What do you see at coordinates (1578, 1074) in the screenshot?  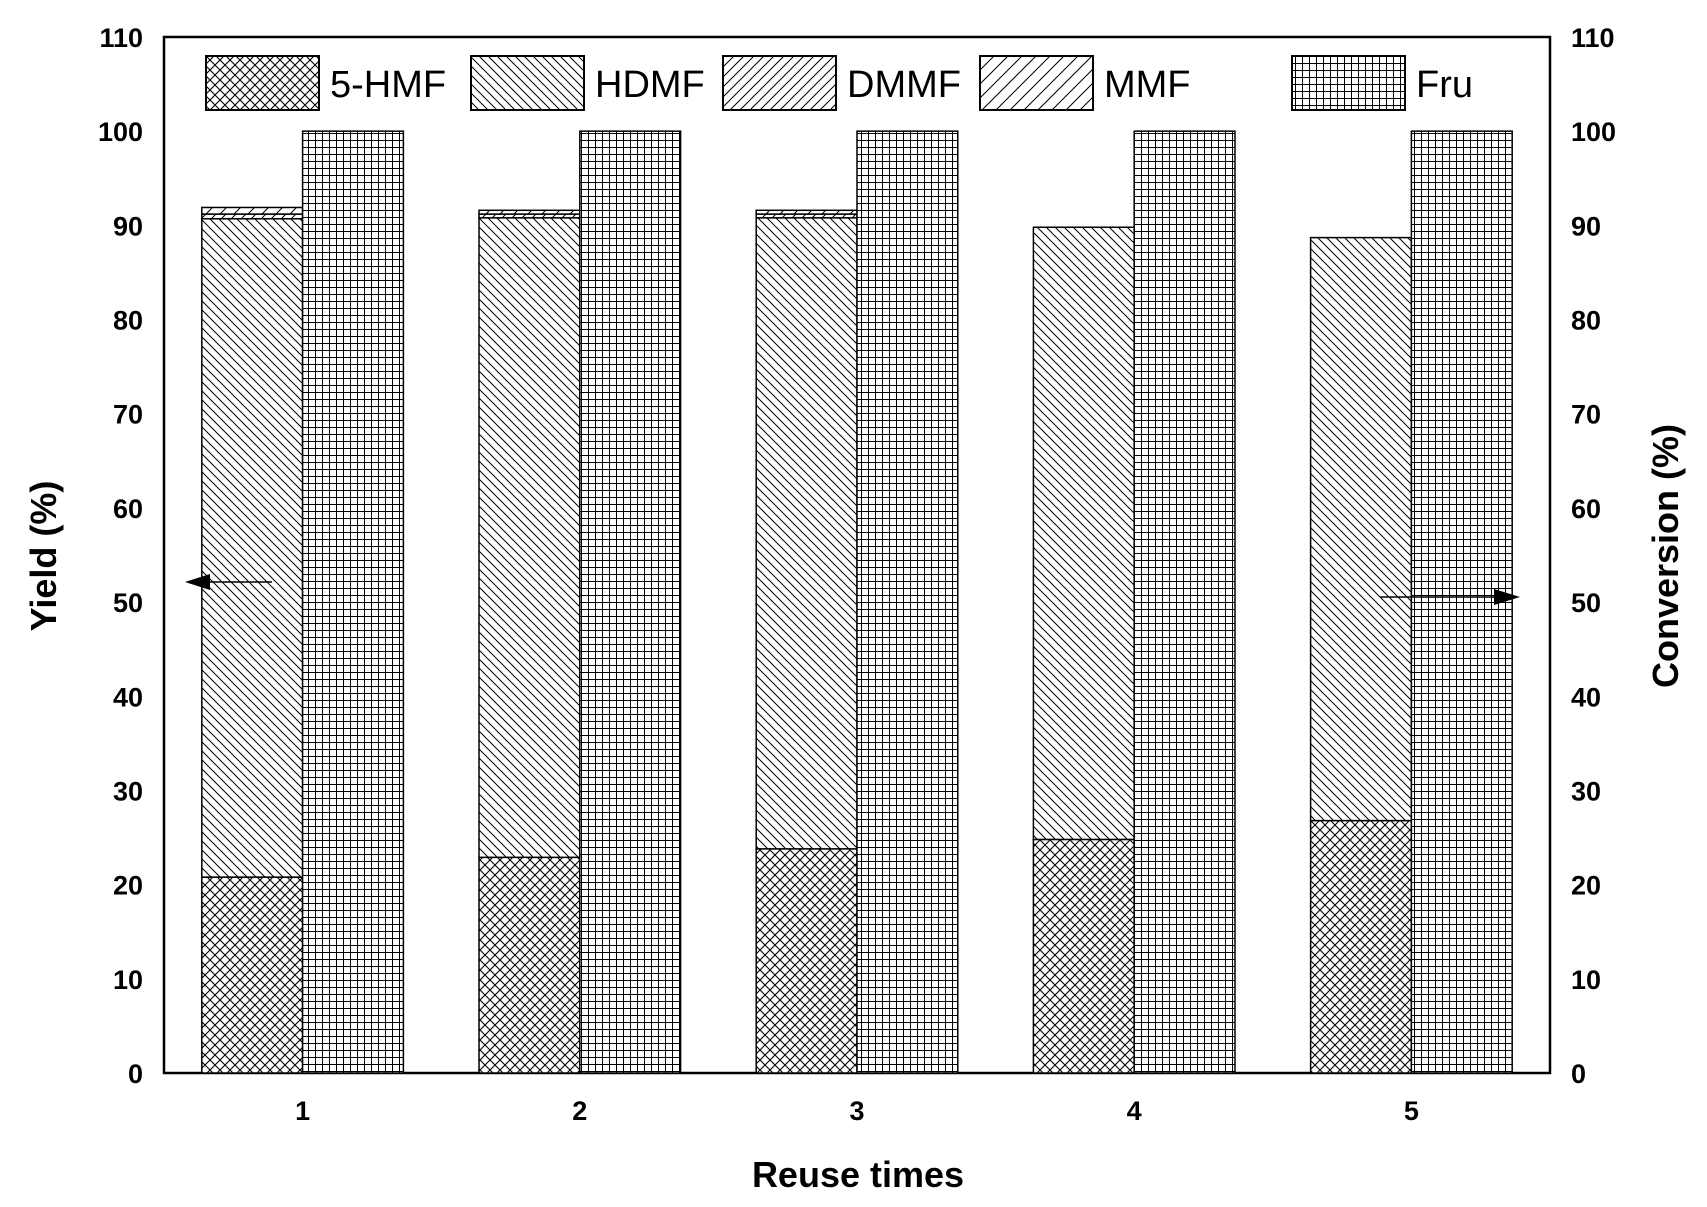 I see `y2-tick-label: 0` at bounding box center [1578, 1074].